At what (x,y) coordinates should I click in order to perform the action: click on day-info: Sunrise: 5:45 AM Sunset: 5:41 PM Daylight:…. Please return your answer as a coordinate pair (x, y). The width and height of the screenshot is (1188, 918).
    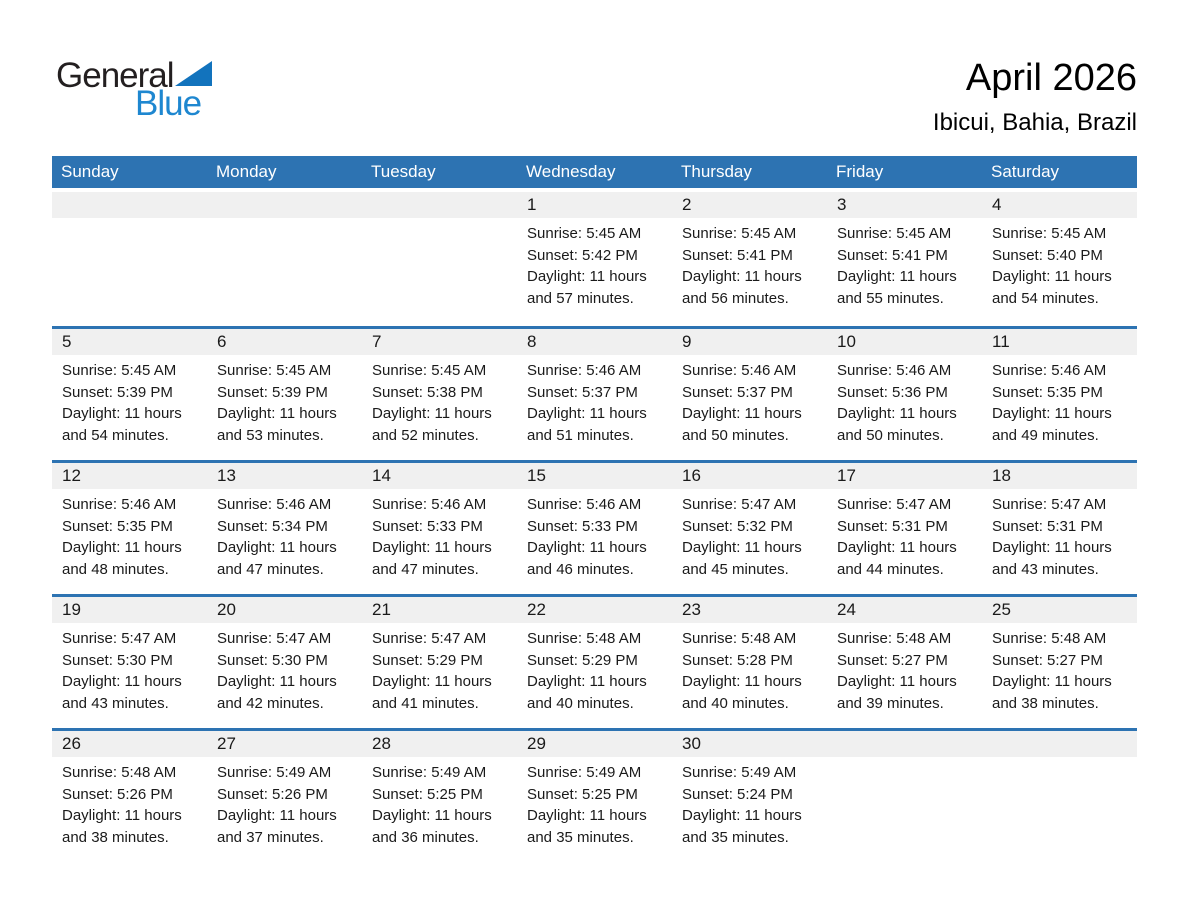
    Looking at the image, I should click on (749, 263).